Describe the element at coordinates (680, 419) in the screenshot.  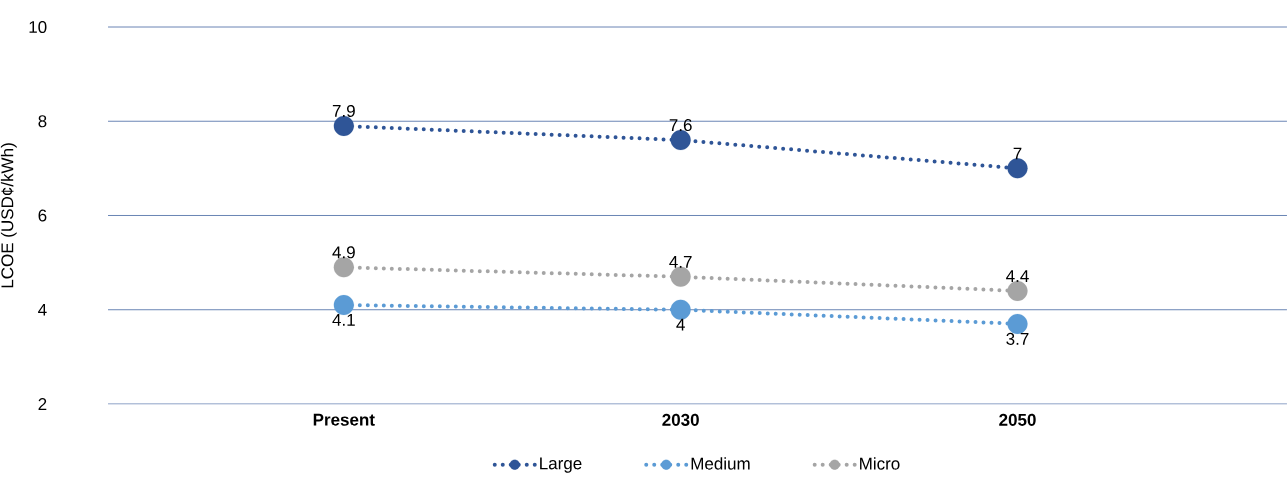
I see `x-tick-label: 2030` at that location.